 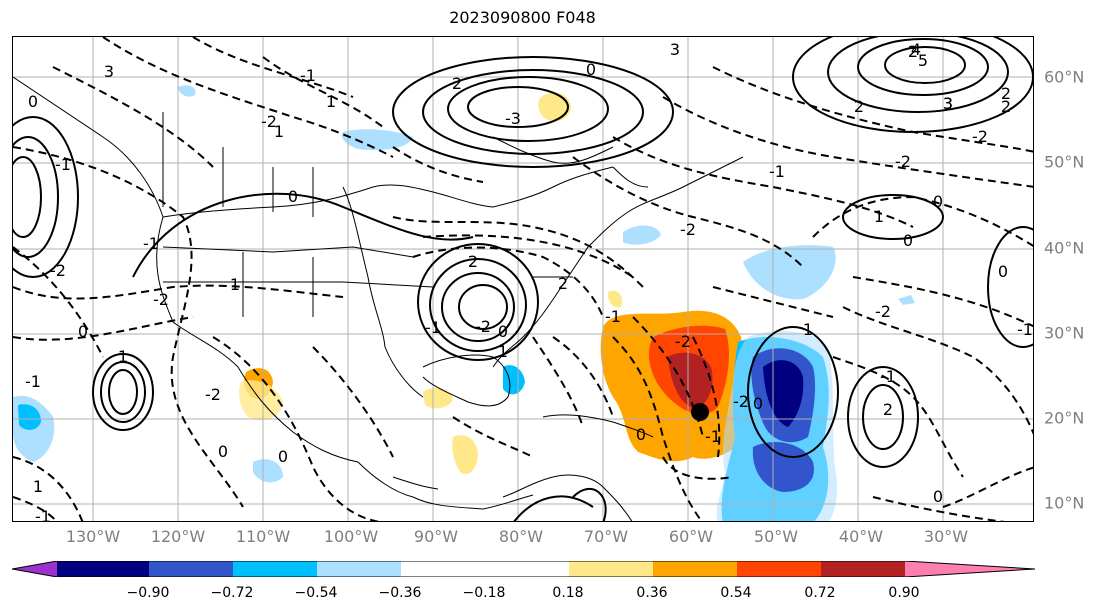 I want to click on colorbar-tick-label: 0.36, so click(x=652, y=593).